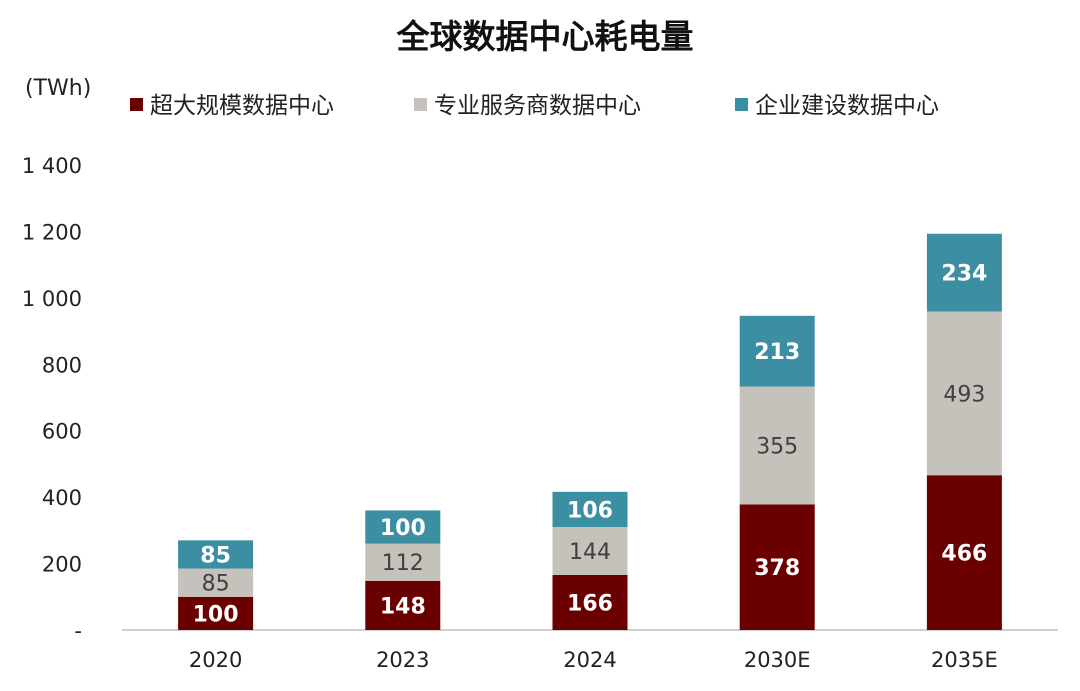 The image size is (1080, 691). I want to click on x-tick-label: 2024, so click(589, 660).